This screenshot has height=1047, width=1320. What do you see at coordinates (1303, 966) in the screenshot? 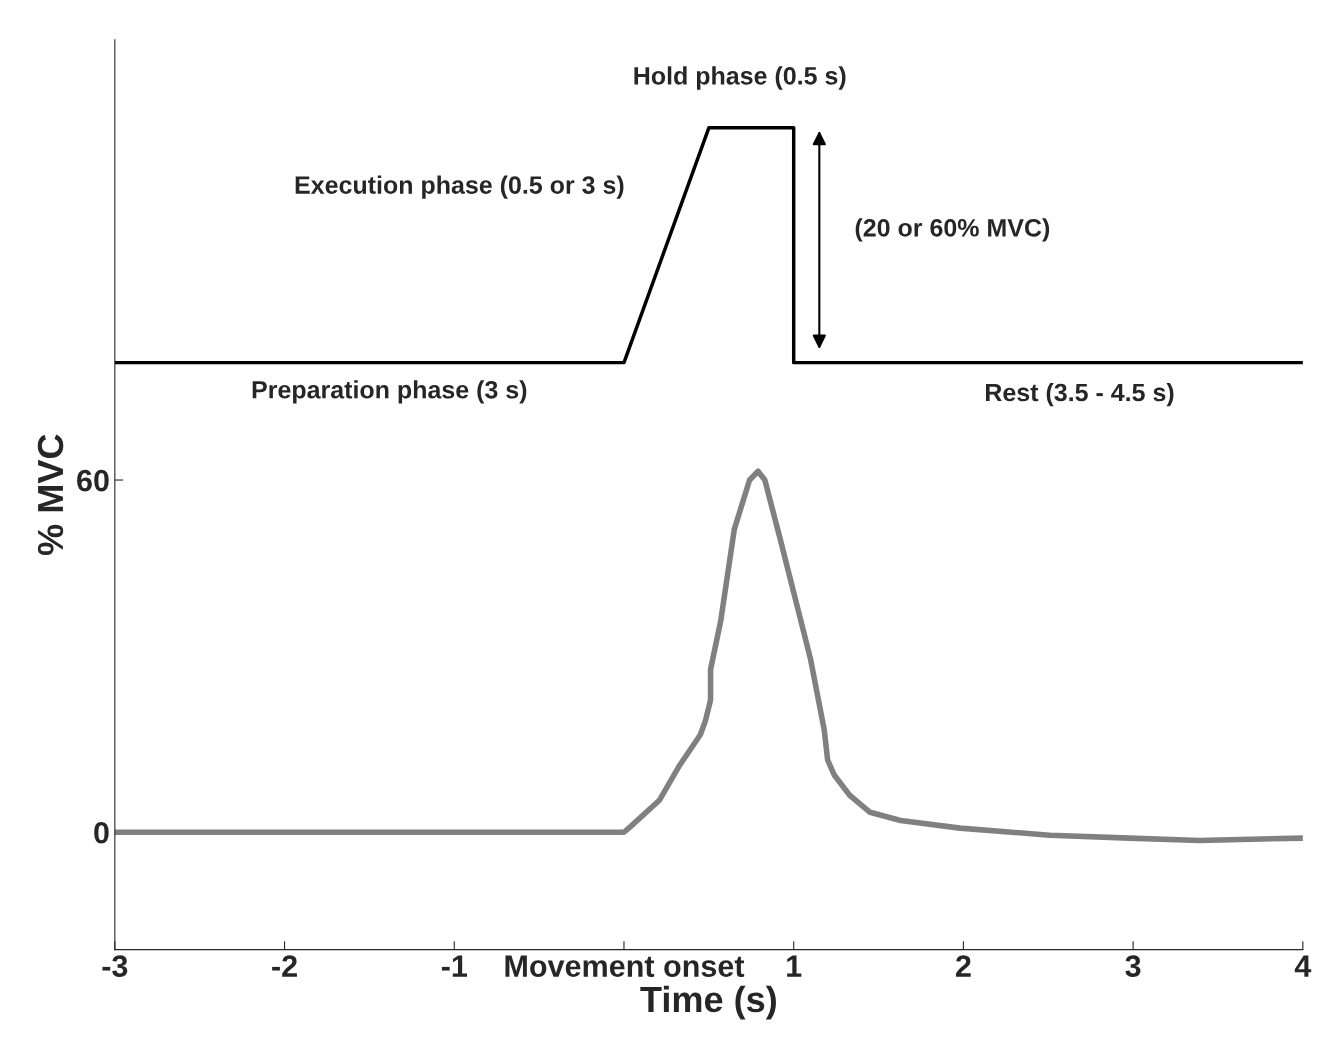
I see `x-tick-label: 4` at bounding box center [1303, 966].